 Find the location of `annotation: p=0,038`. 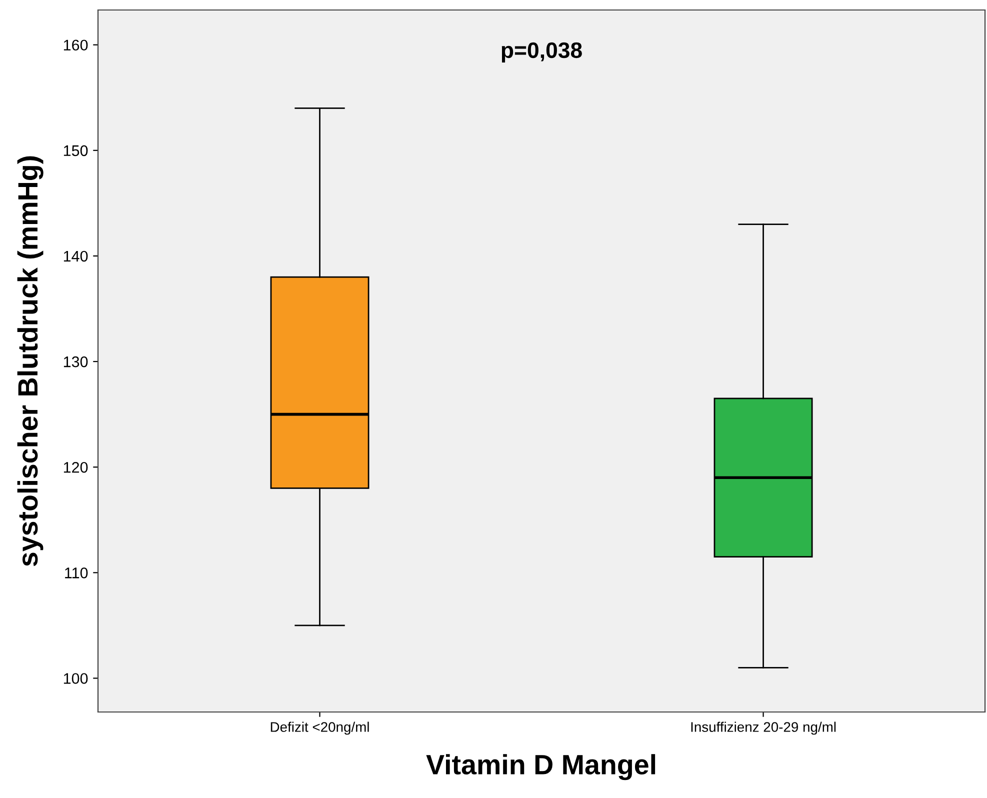

annotation: p=0,038 is located at coordinates (542, 52).